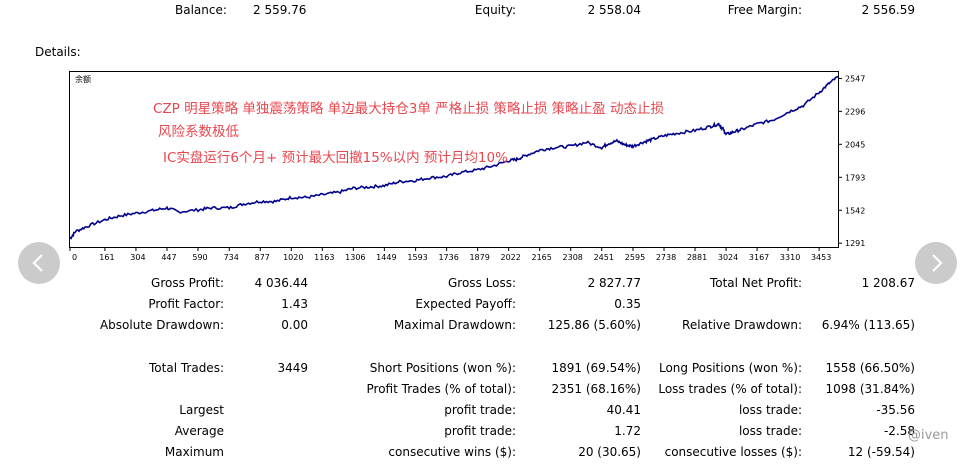 The image size is (967, 466). Describe the element at coordinates (441, 389) in the screenshot. I see `profit-trades-label: Profit Trades (% of total):` at that location.